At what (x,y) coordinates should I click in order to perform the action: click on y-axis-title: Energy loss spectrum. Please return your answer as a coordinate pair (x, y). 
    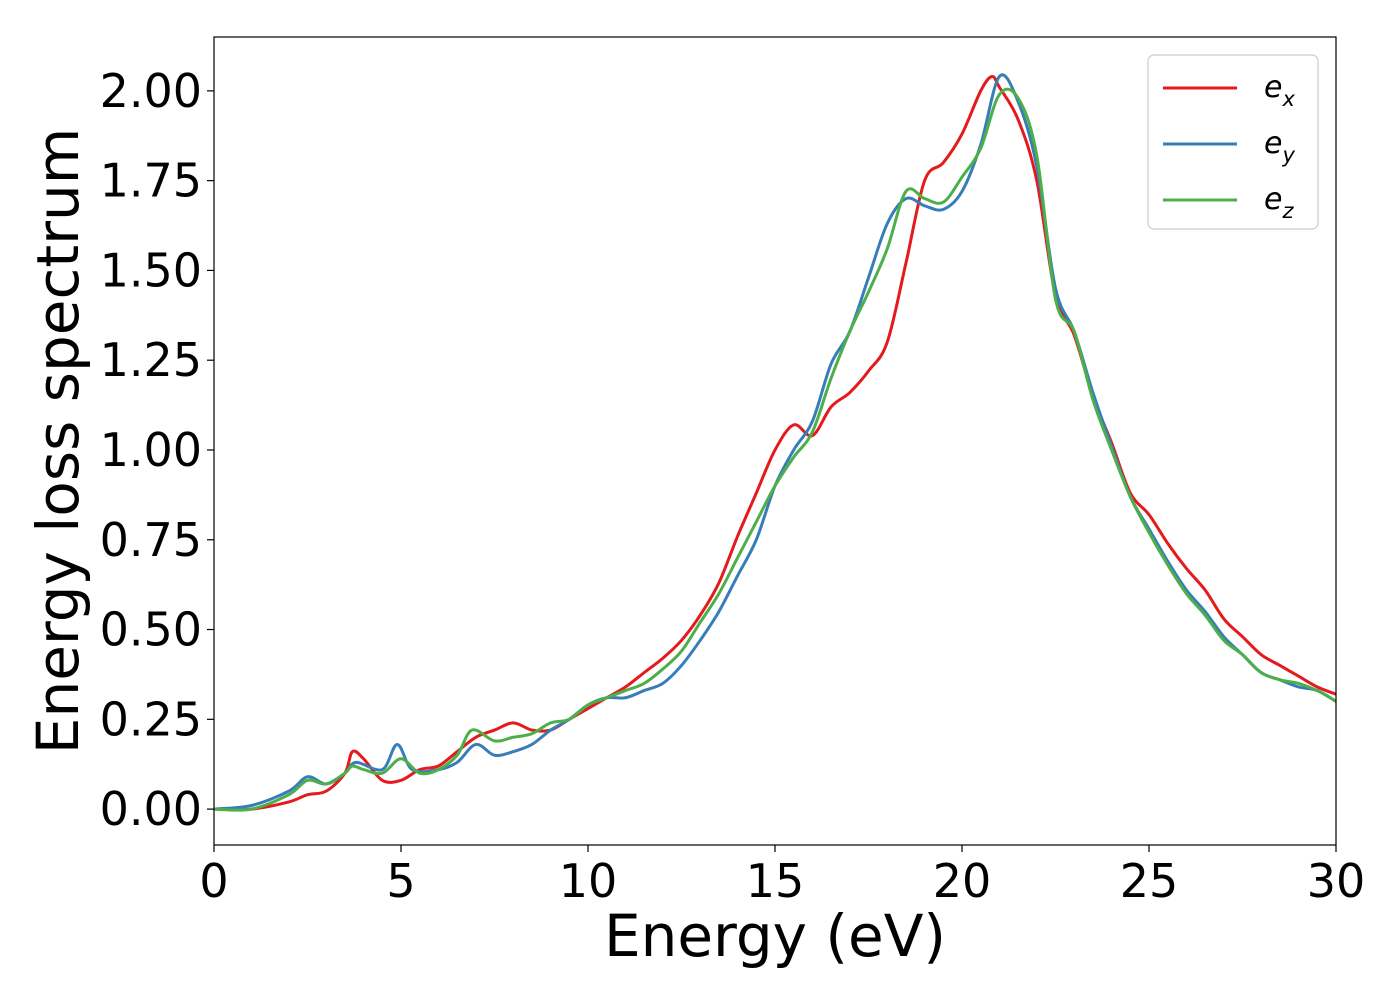
    Looking at the image, I should click on (58, 441).